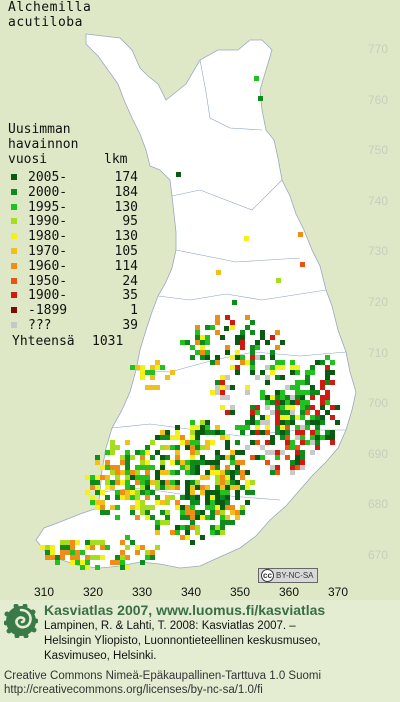 The height and width of the screenshot is (702, 400). I want to click on y-tick-label: 770, so click(378, 49).